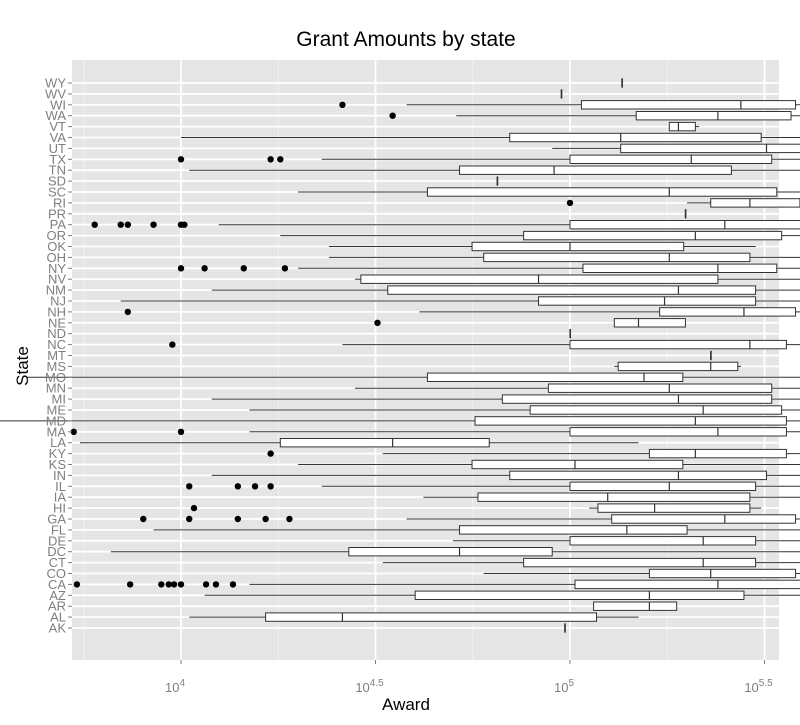  What do you see at coordinates (758, 686) in the screenshot?
I see `x-tick-label: 105.5` at bounding box center [758, 686].